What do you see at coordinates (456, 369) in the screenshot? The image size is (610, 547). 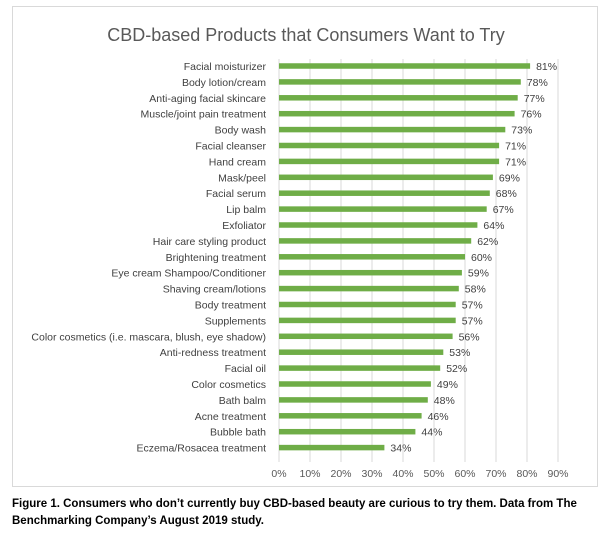 I see `data-label: 52%` at bounding box center [456, 369].